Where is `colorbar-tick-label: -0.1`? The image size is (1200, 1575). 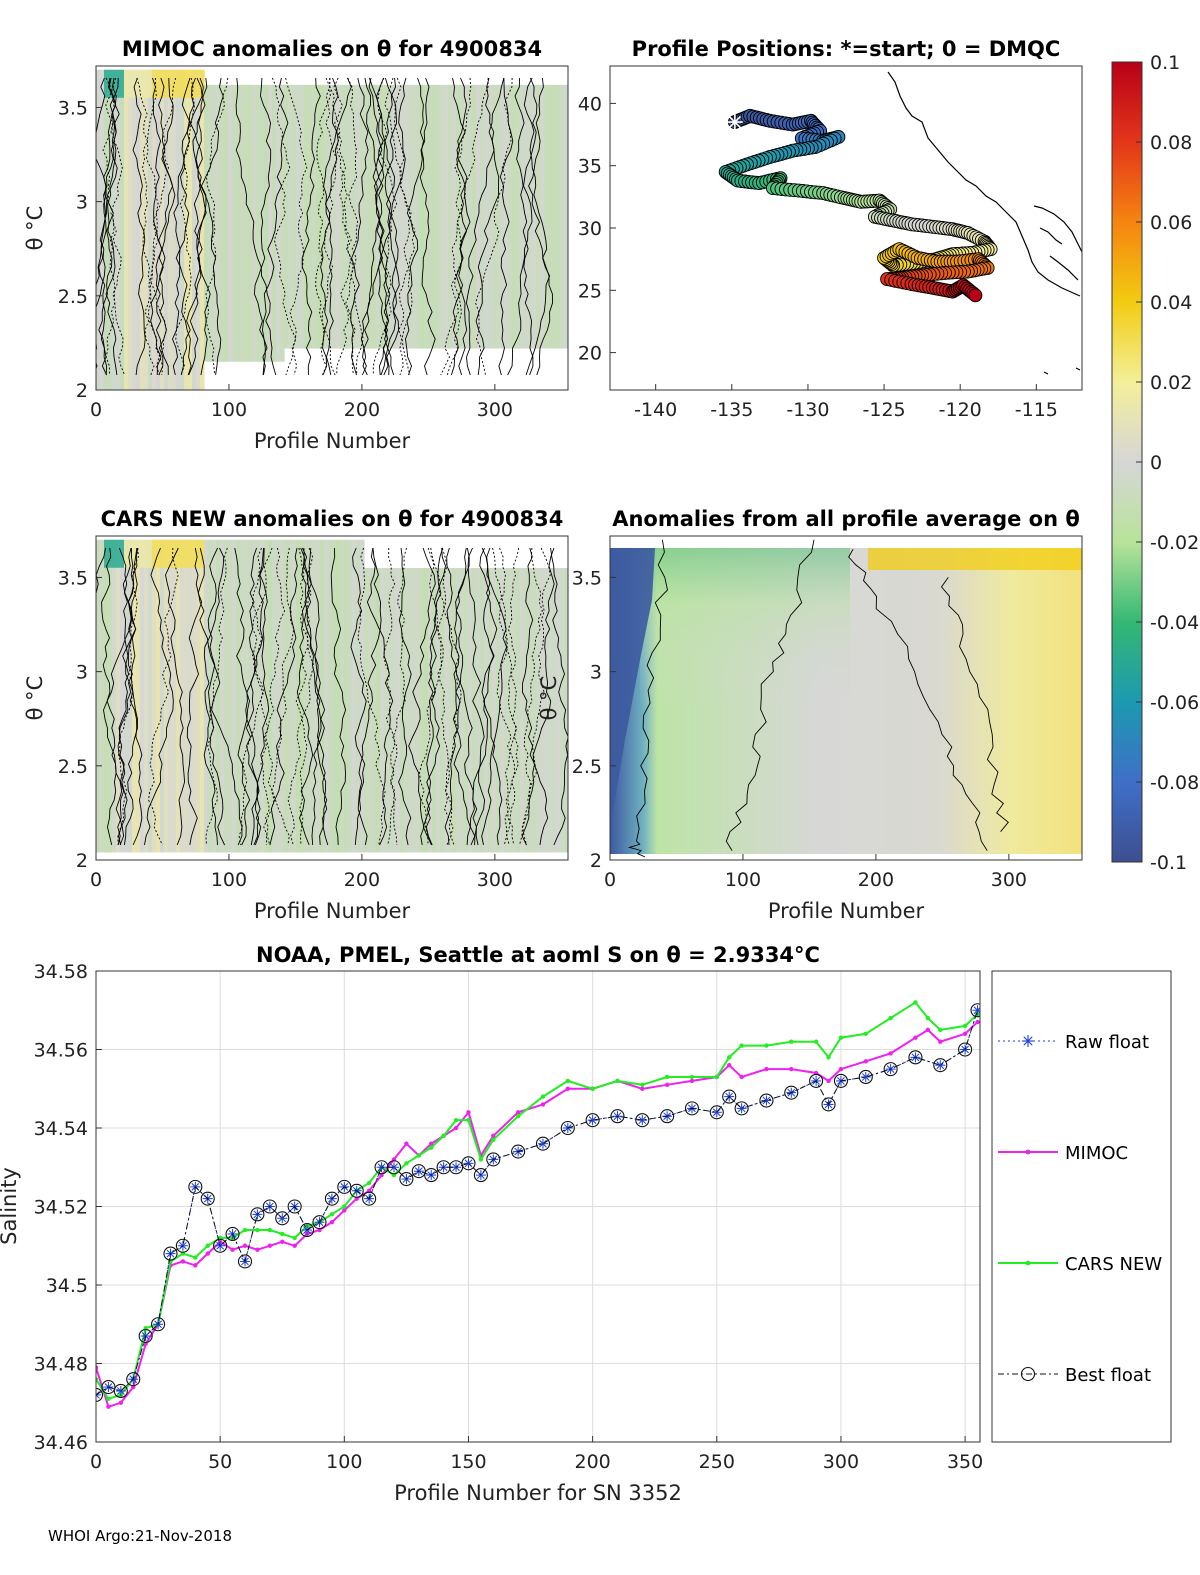
colorbar-tick-label: -0.1 is located at coordinates (1168, 863).